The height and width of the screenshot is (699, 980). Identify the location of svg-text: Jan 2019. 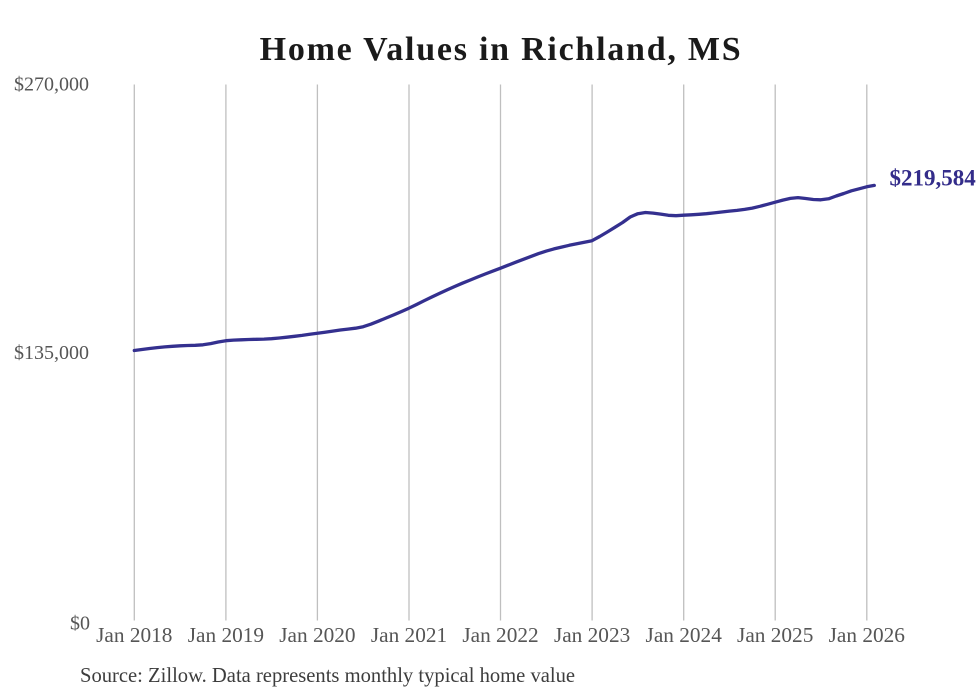
(226, 635).